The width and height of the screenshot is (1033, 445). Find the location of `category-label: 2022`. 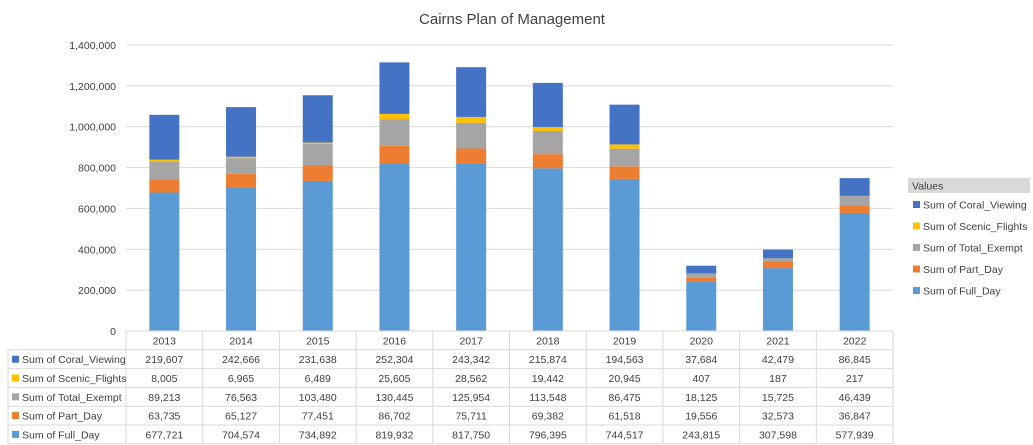

category-label: 2022 is located at coordinates (855, 342).